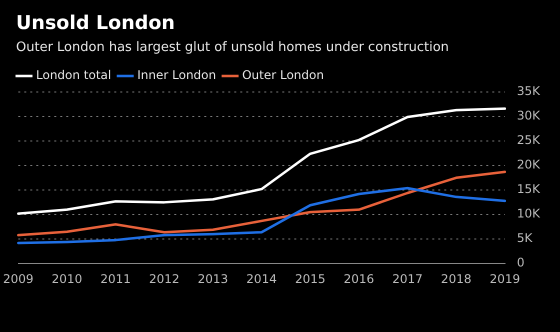 The height and width of the screenshot is (332, 560). I want to click on legend-label: Inner London, so click(176, 75).